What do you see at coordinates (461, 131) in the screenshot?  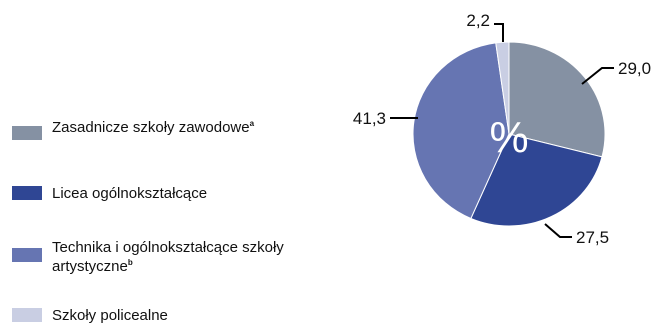 I see `slice-technika` at bounding box center [461, 131].